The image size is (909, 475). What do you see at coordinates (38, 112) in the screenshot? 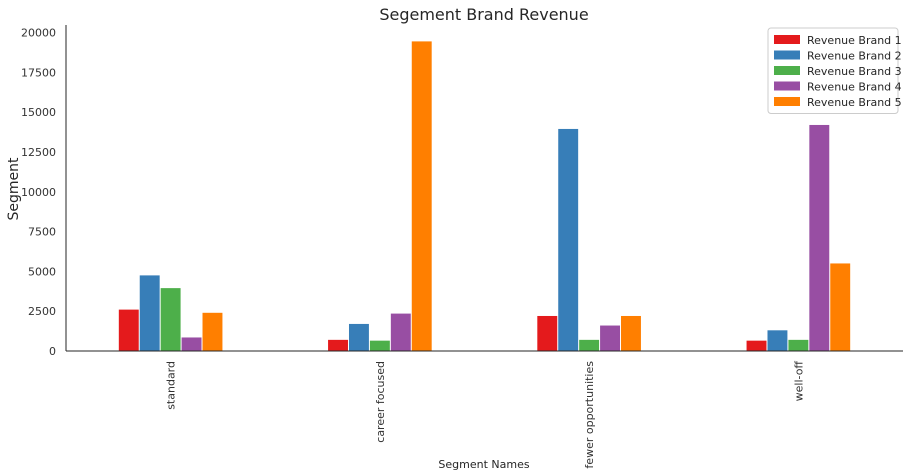
I see `y-tick-label: 15000` at bounding box center [38, 112].